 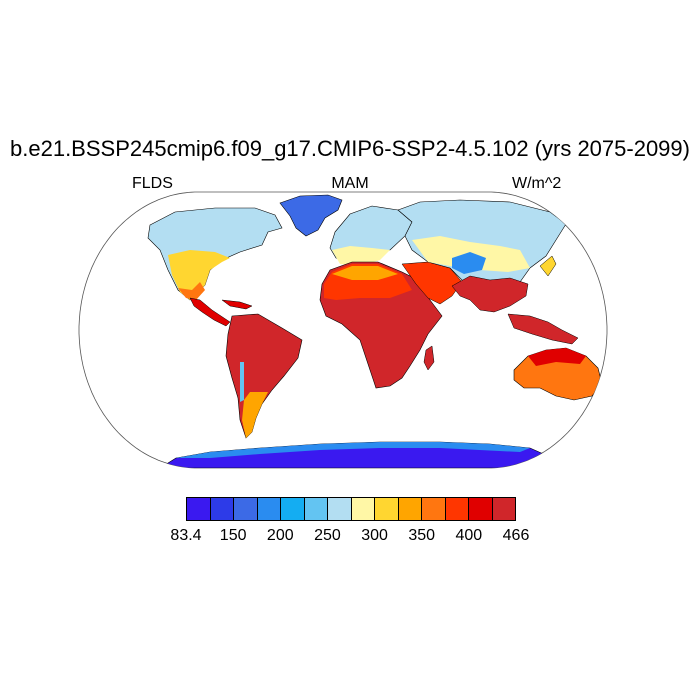 I want to click on colorbar-label: 200, so click(x=280, y=535).